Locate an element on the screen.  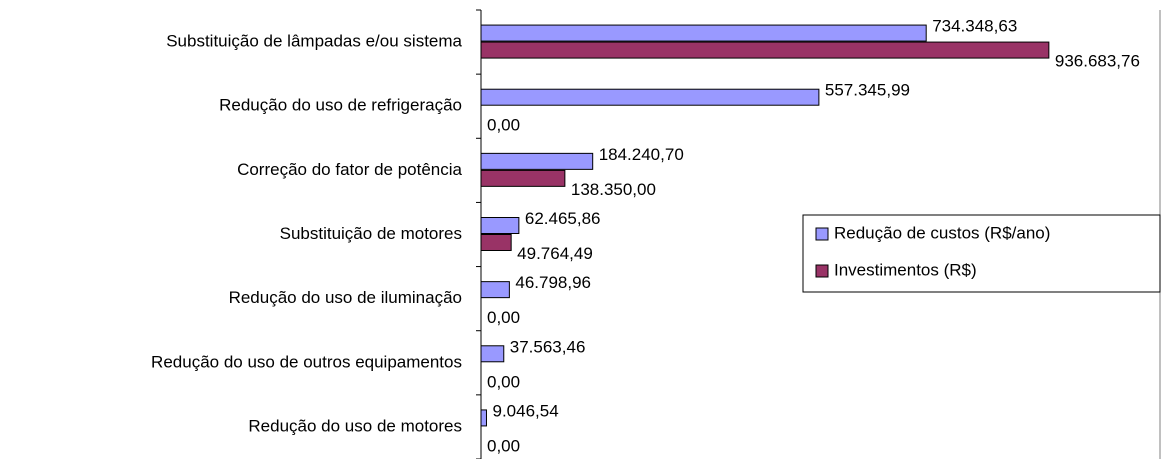
data-label: 37.563,46 is located at coordinates (548, 346).